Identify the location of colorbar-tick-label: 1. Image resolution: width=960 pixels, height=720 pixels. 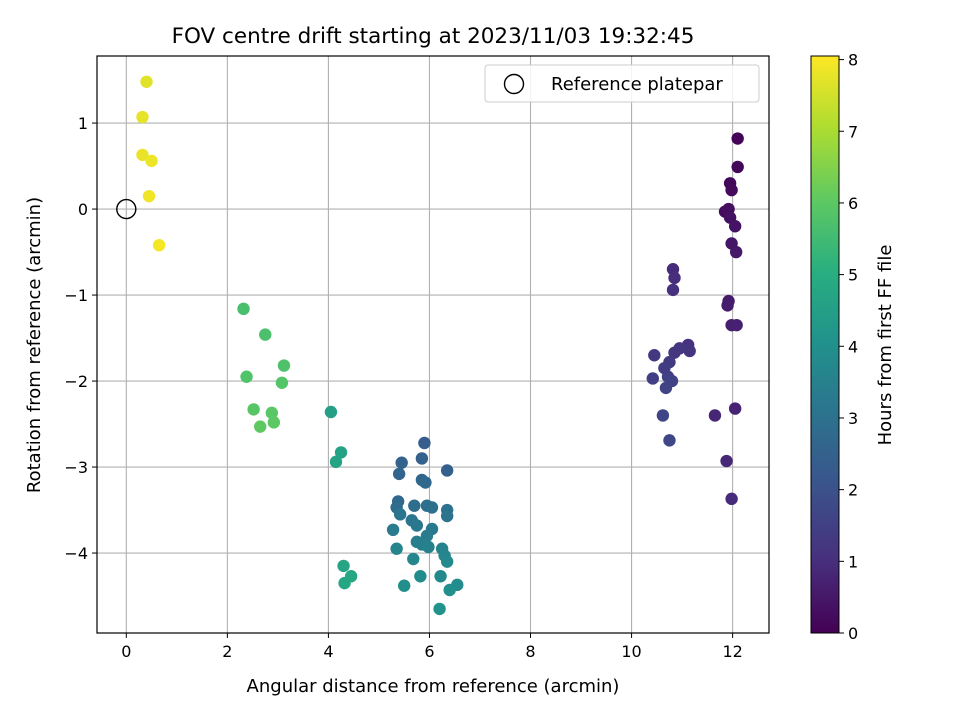
(853, 561).